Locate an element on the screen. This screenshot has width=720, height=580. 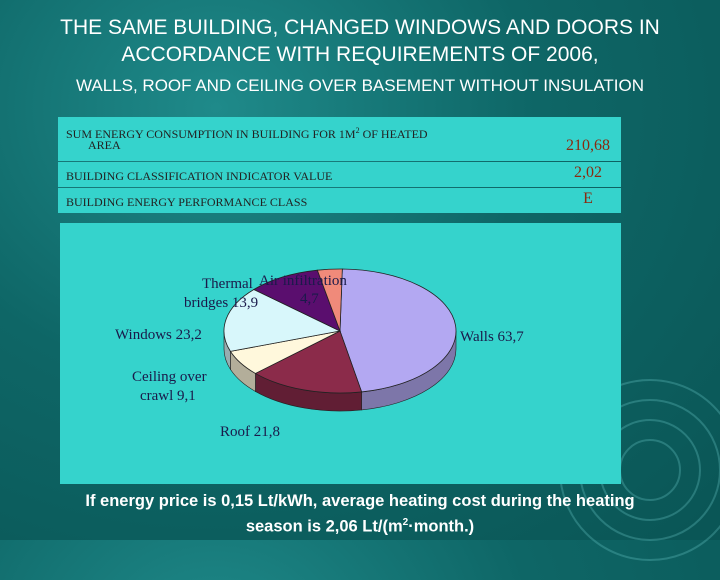
row-label-area: AREA is located at coordinates (104, 145).